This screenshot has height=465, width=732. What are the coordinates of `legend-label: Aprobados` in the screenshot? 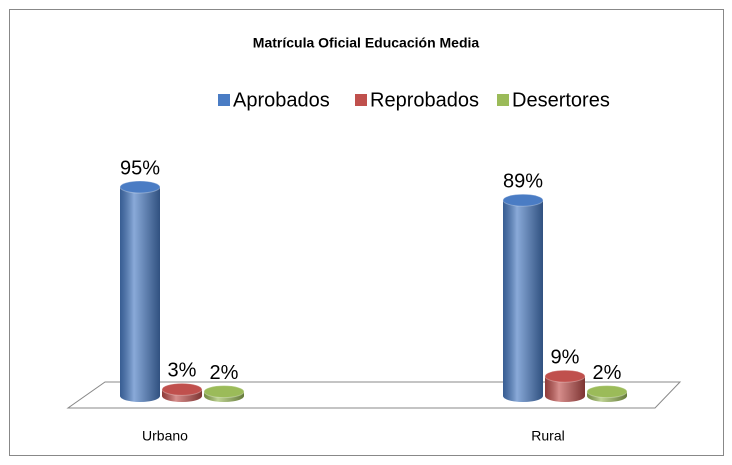 It's located at (281, 100).